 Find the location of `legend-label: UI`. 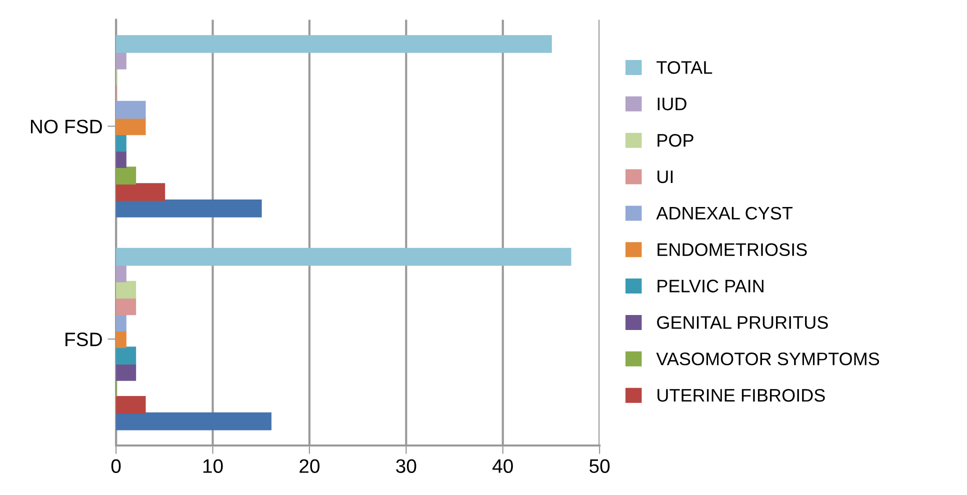

legend-label: UI is located at coordinates (665, 177).